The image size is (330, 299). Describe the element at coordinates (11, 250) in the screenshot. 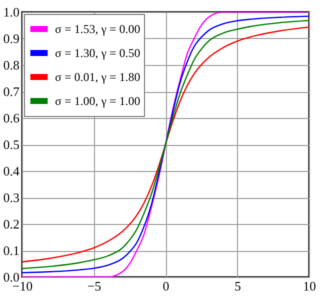

I see `y-tick-label: 0.1` at that location.